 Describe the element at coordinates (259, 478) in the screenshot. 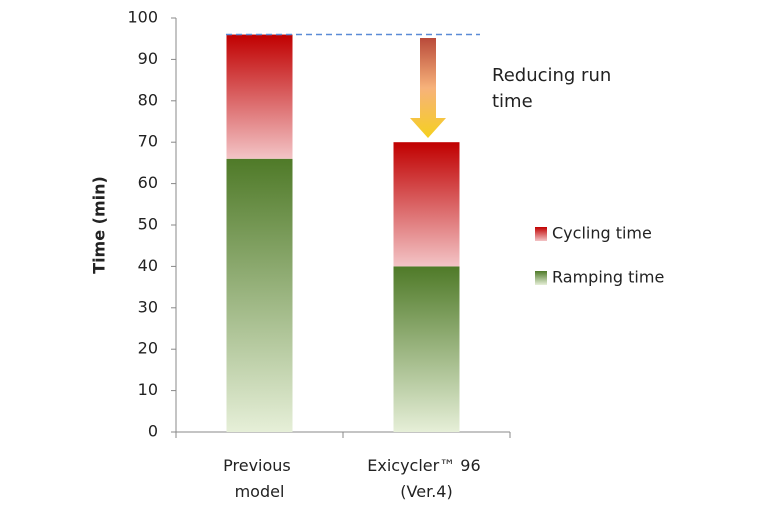

I see `x-tick-label: Previous model` at that location.